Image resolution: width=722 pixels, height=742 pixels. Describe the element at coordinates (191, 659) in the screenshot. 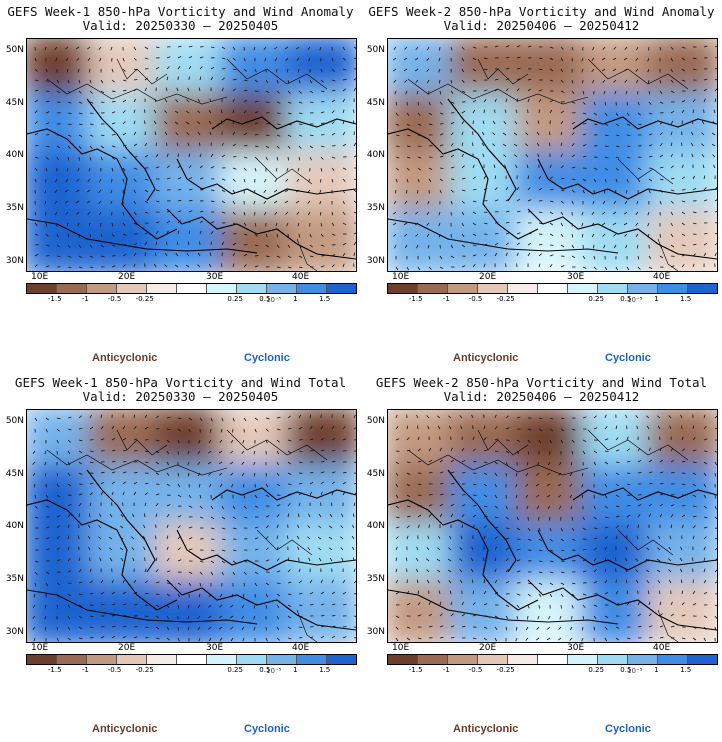

I see `colorbar` at that location.